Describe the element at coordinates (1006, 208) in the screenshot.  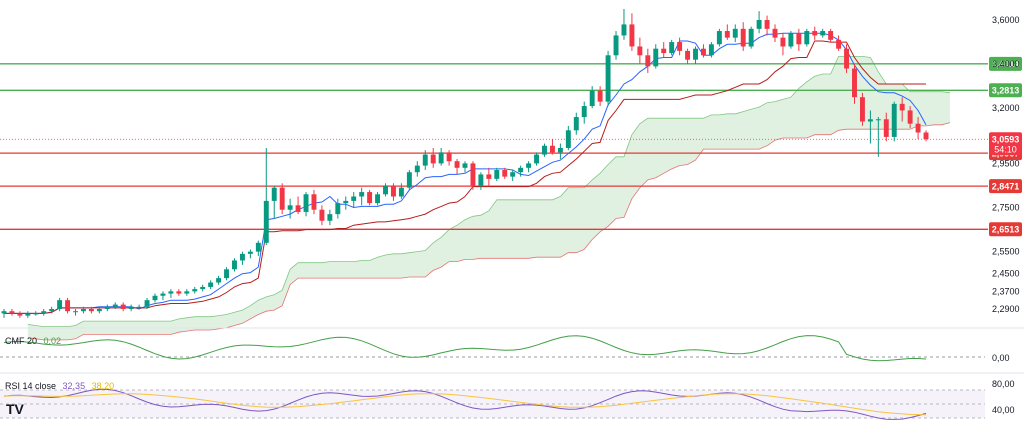
I see `price-tick-label: 2,7500` at that location.